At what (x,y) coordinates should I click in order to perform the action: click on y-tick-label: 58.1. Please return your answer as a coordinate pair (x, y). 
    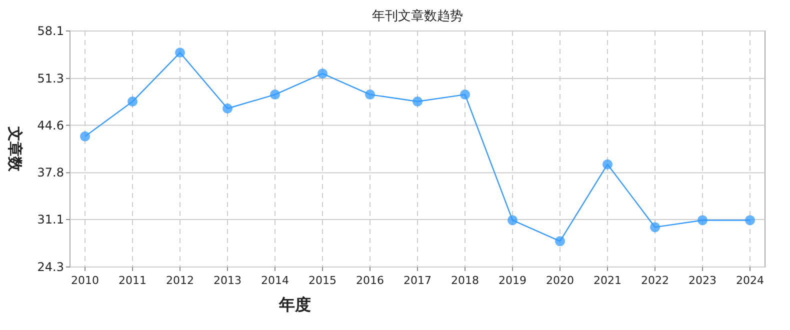
    Looking at the image, I should click on (50, 31).